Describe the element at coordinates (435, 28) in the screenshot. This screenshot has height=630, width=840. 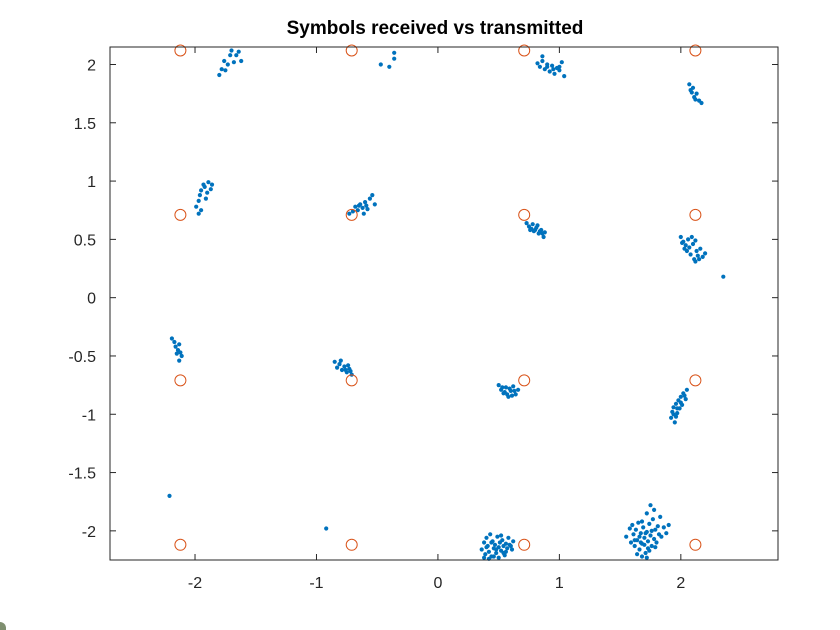
I see `chart-title: Symbols received vs transmitted` at that location.